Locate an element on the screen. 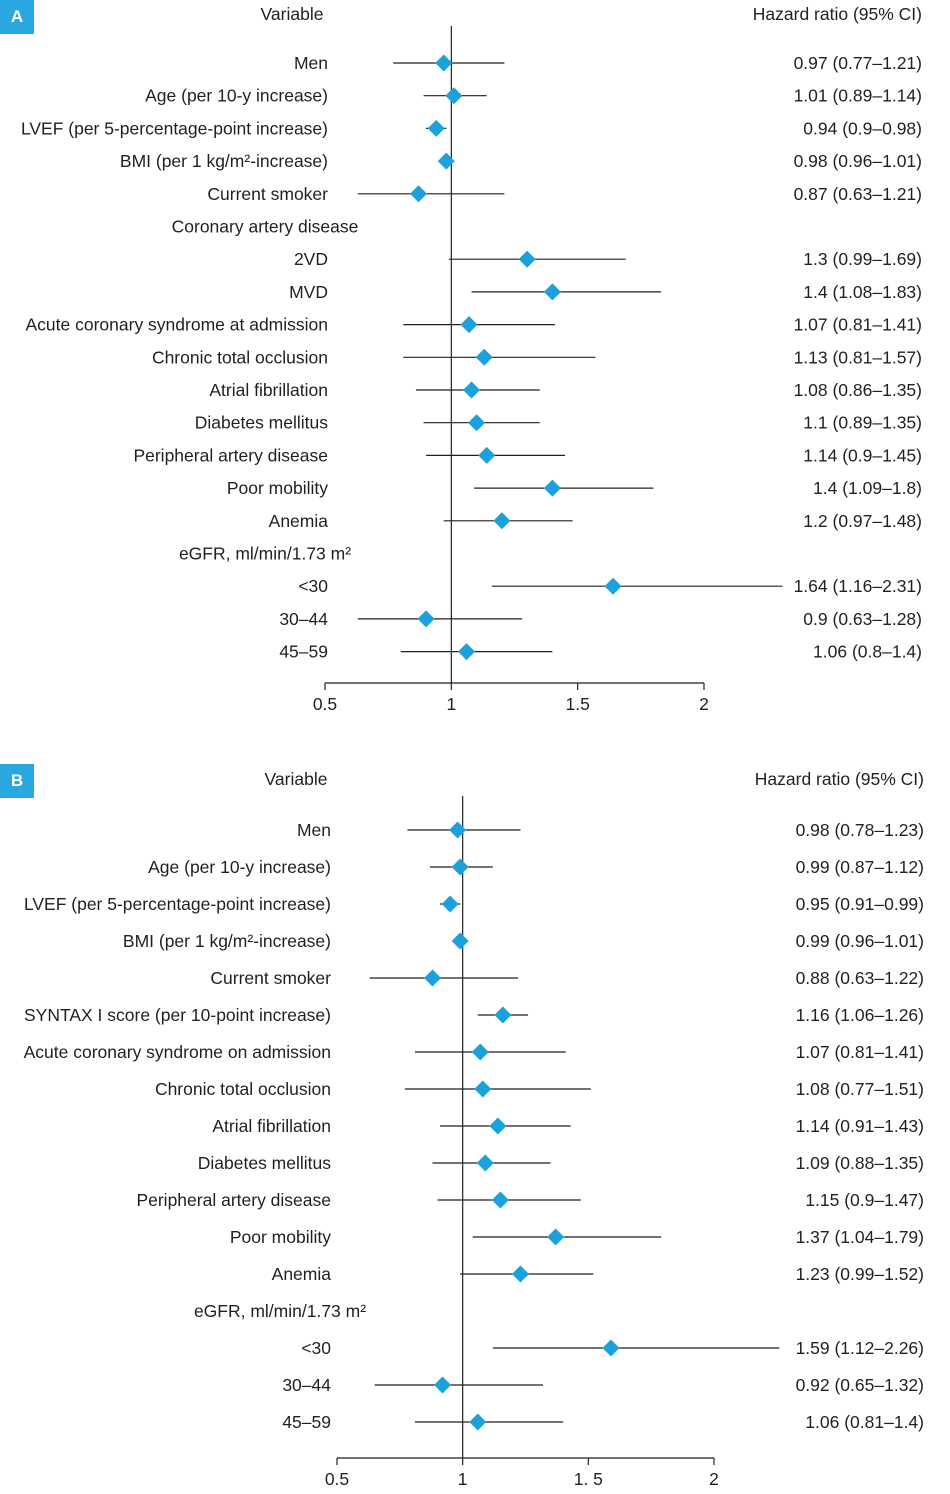 This screenshot has width=950, height=1494. hazard-ratio-value: 1.06 (0.81–1.4) is located at coordinates (864, 1422).